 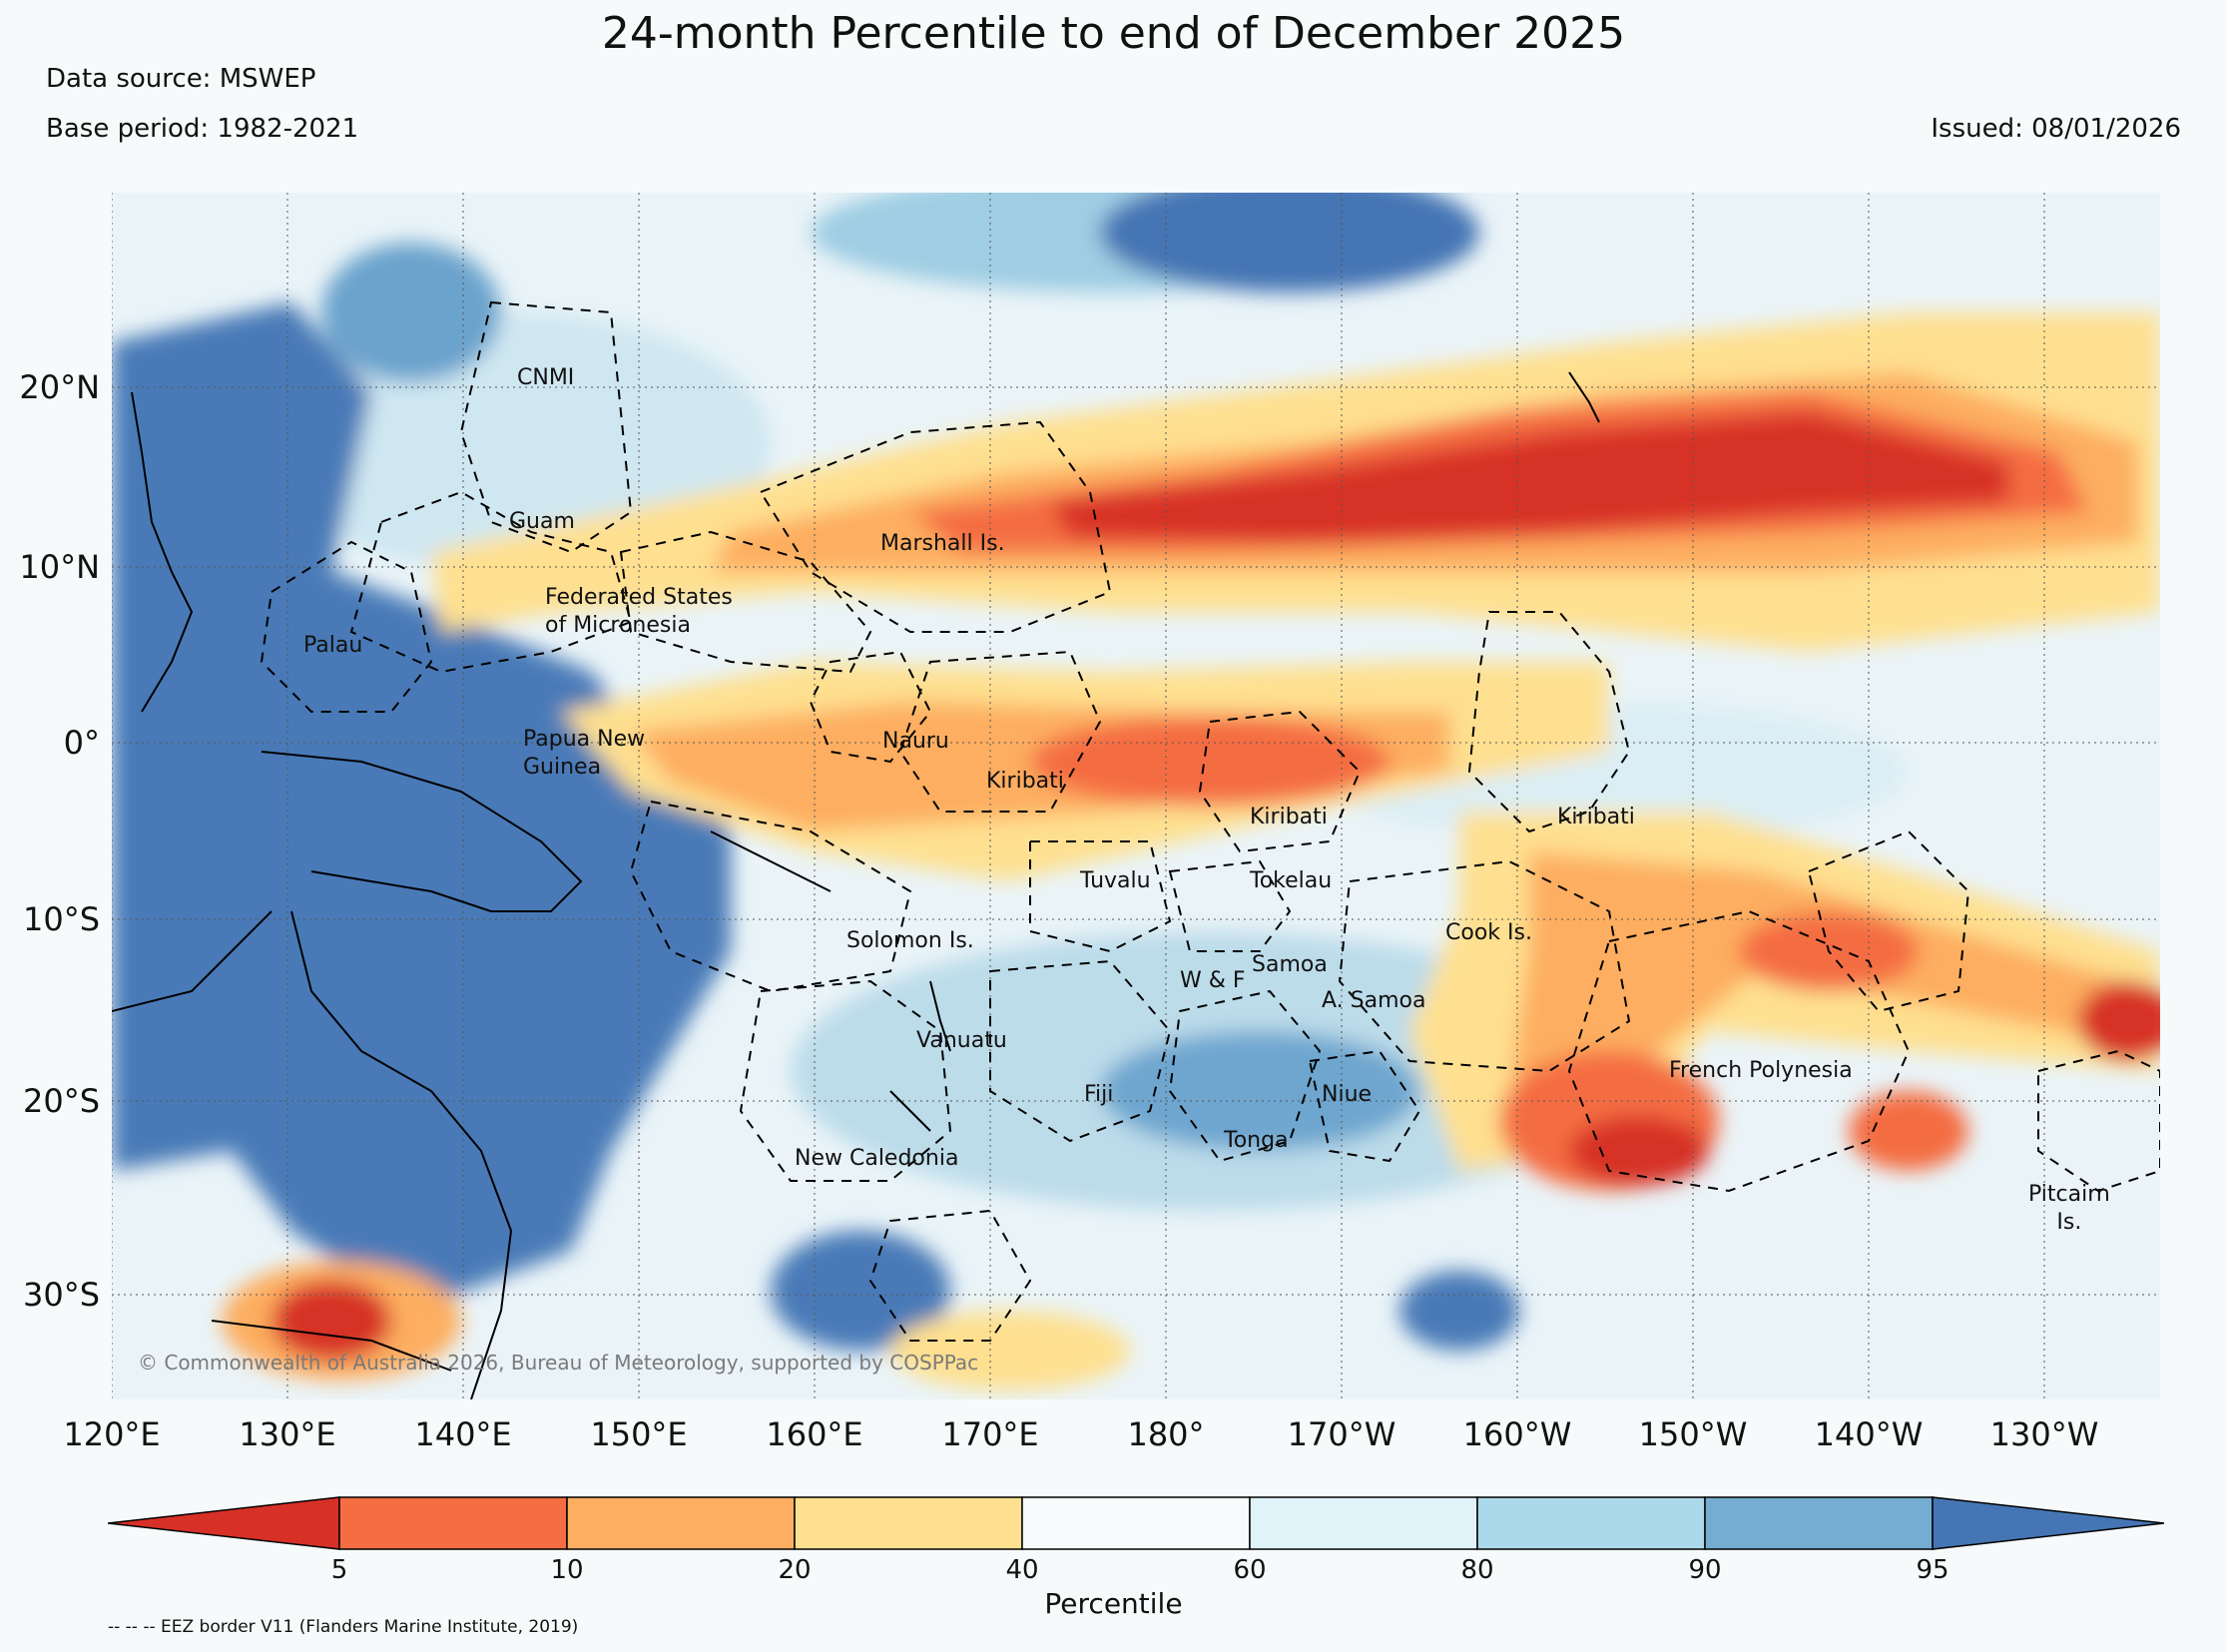 I want to click on region-label-samoa: Samoa, so click(x=1290, y=964).